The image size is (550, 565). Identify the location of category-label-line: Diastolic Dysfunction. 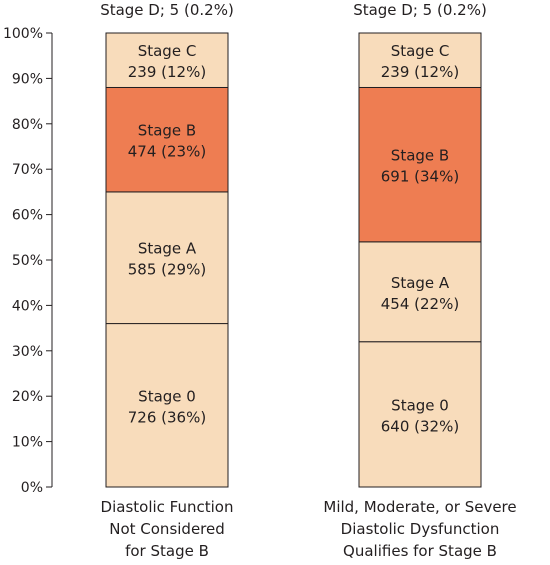
(420, 529).